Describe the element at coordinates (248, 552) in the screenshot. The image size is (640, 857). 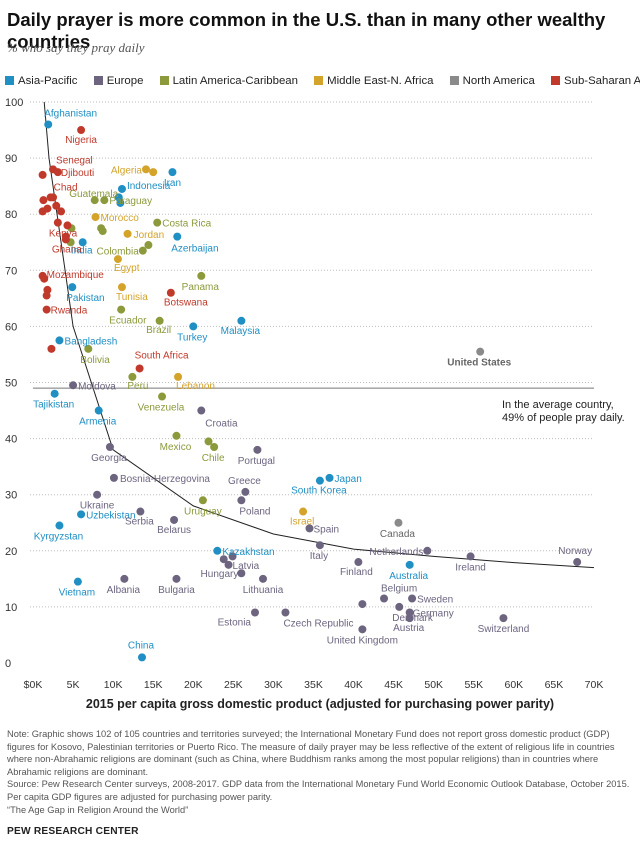
I see `point-label: Kazakhstan` at that location.